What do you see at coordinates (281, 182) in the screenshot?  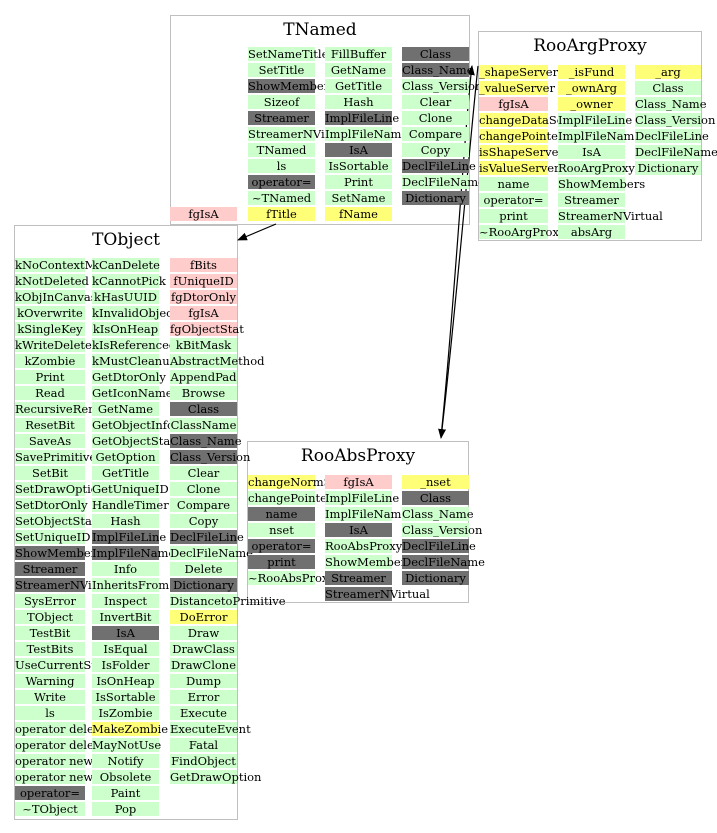 I see `tnamed-member-cell: operator=` at bounding box center [281, 182].